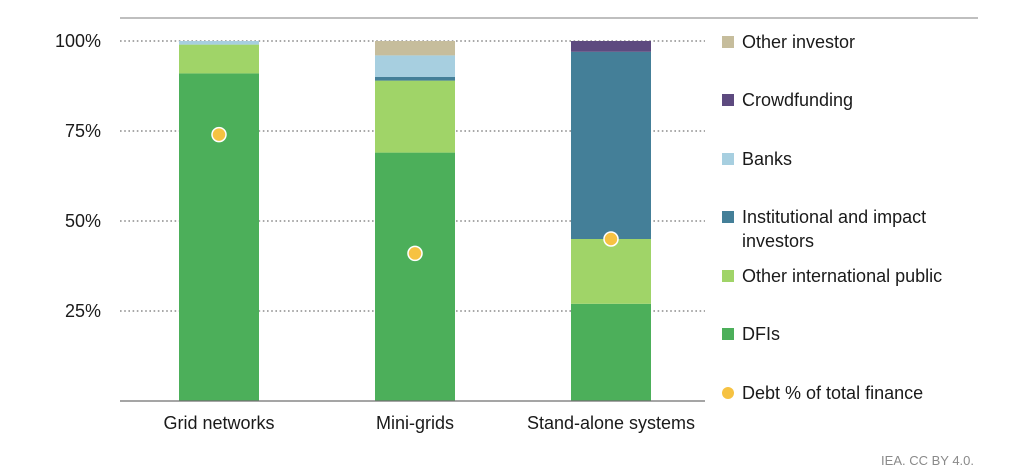 The height and width of the screenshot is (468, 1024). I want to click on source-credit: IEA. CC BY 4.0., so click(927, 460).